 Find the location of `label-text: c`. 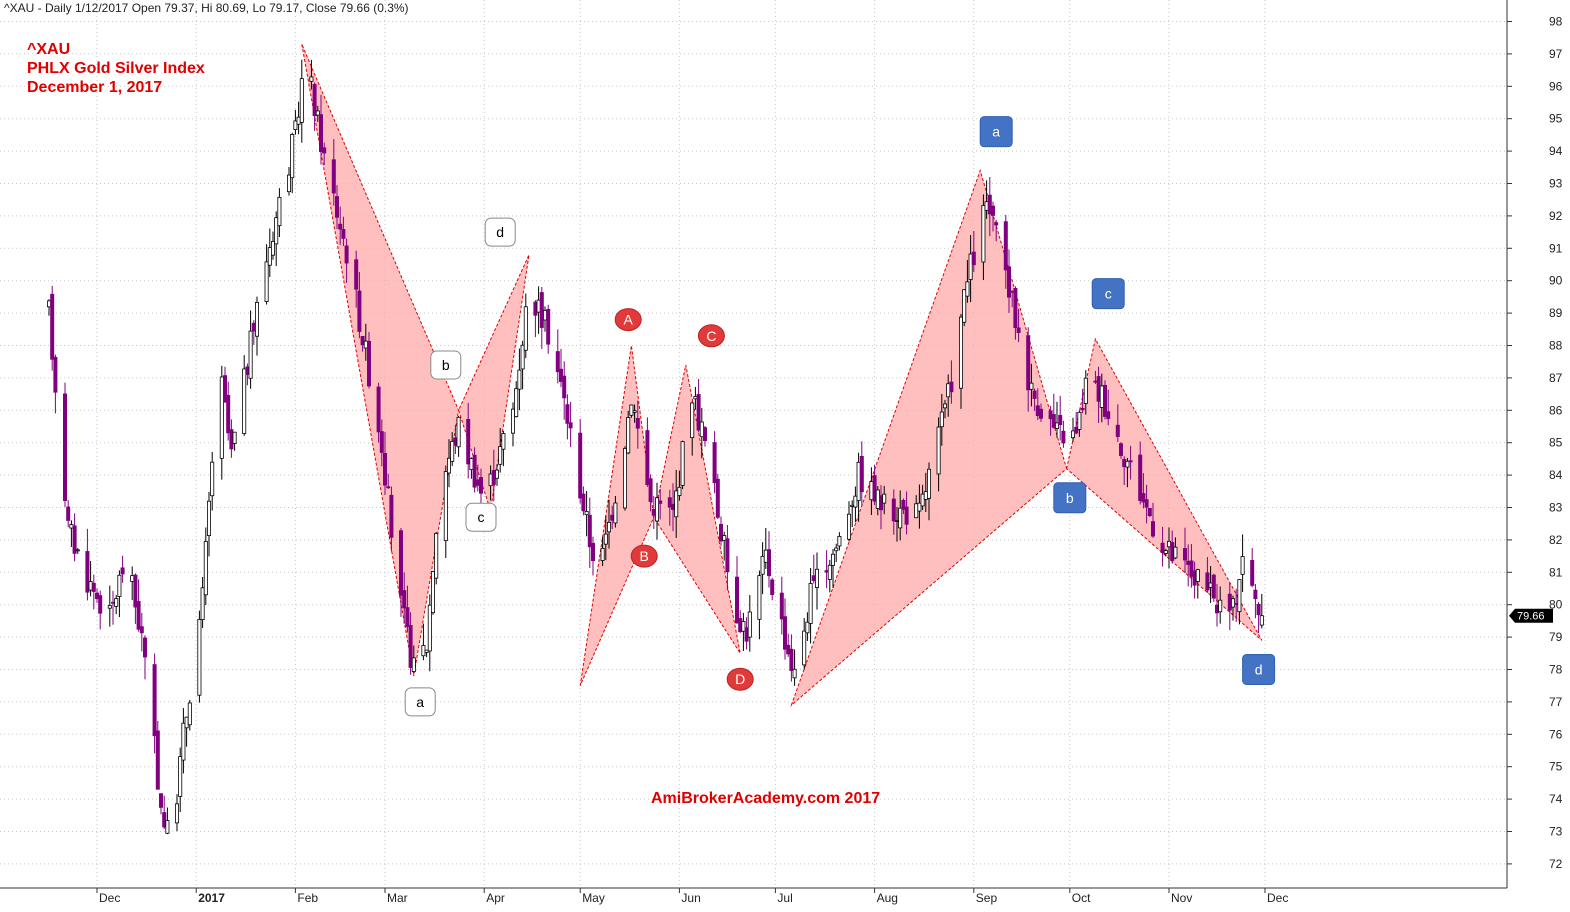

label-text: c is located at coordinates (481, 517).